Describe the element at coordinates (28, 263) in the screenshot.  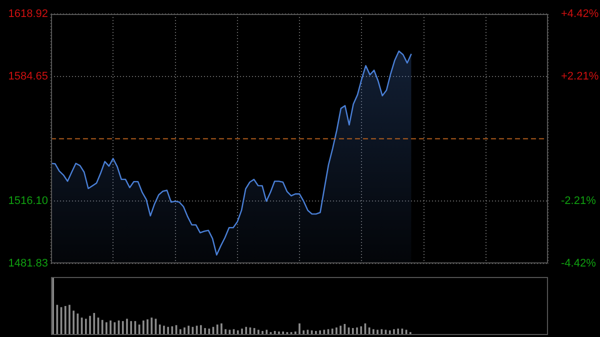
I see `y-tick-label: 1481.83` at that location.